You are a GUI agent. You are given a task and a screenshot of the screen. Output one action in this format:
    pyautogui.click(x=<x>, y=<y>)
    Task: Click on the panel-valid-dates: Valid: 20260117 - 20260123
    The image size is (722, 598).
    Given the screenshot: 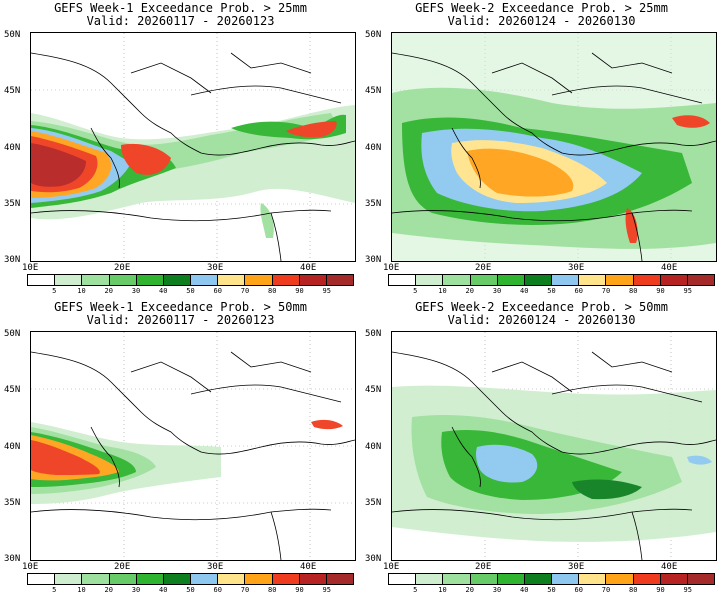 What is the action you would take?
    pyautogui.click(x=180, y=320)
    